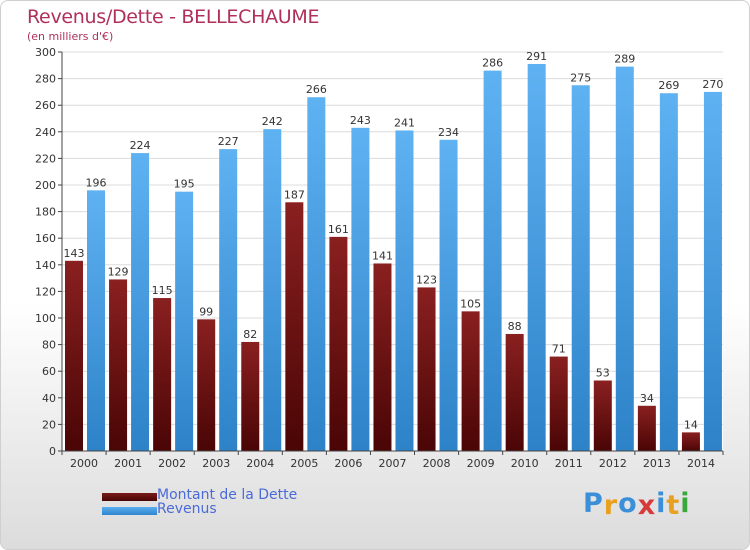 Image resolution: width=750 pixels, height=550 pixels. What do you see at coordinates (187, 509) in the screenshot?
I see `legend-label-revenus: Revenus` at bounding box center [187, 509].